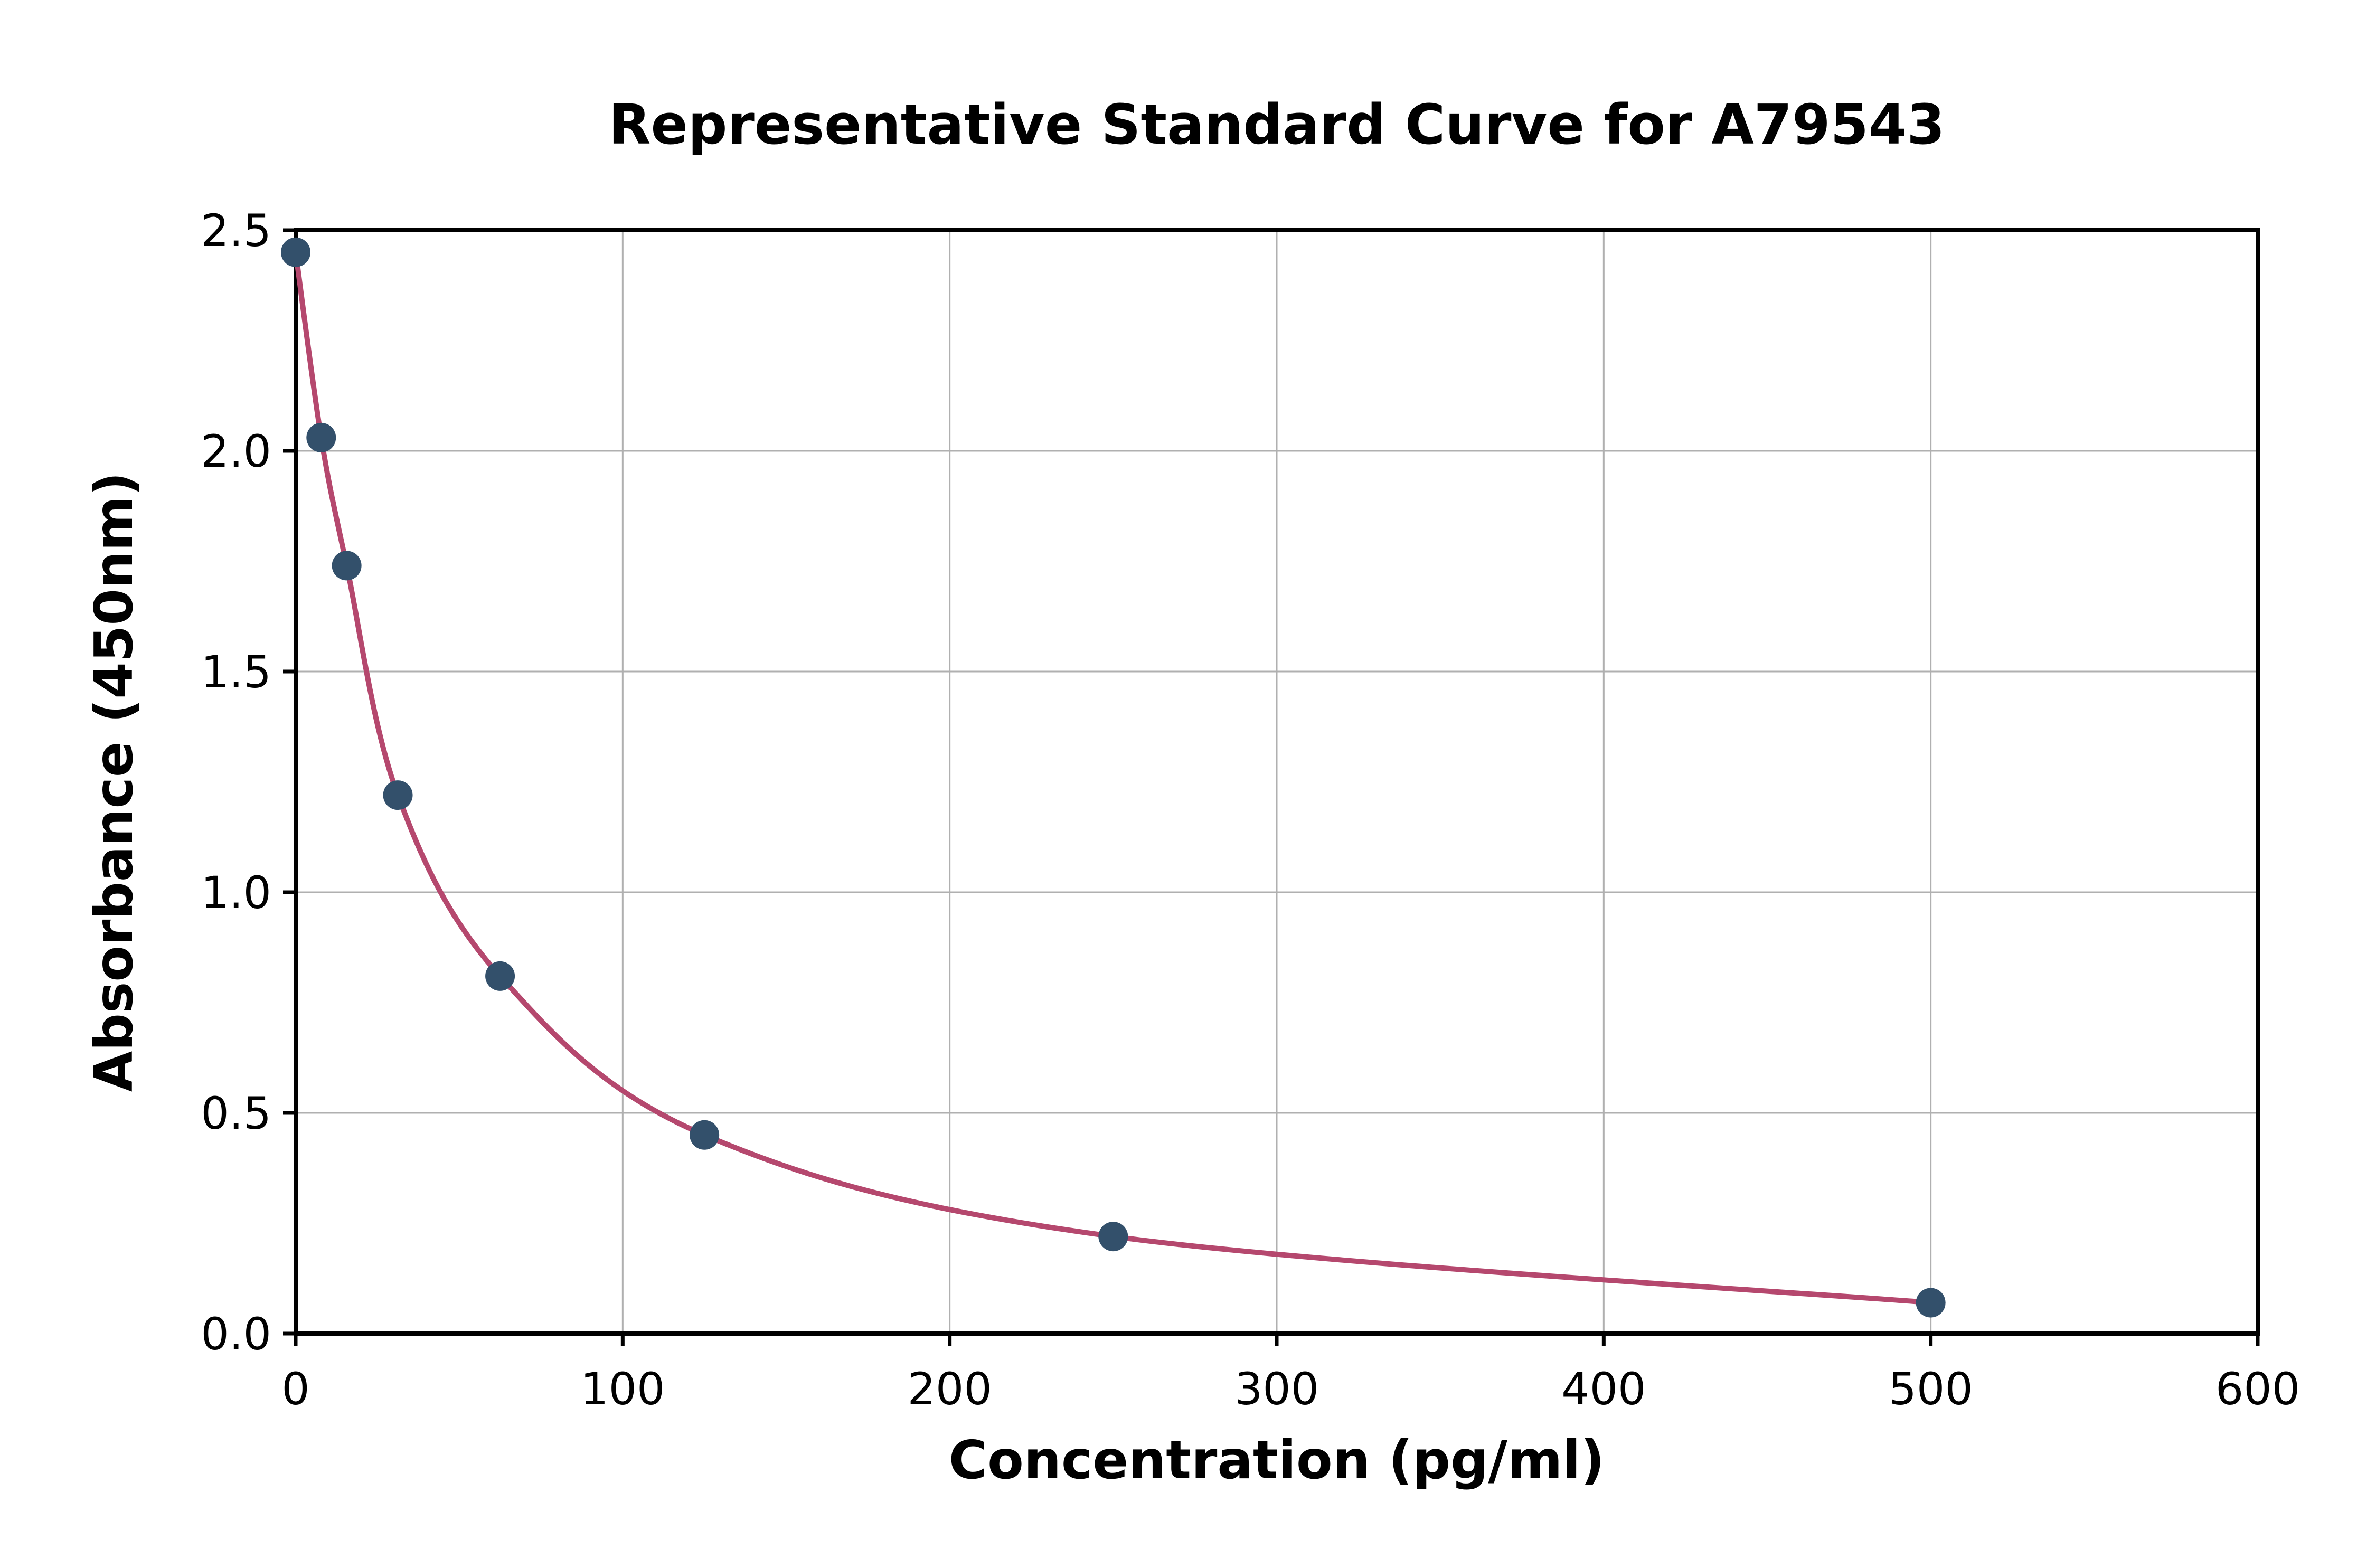 This screenshot has width=2376, height=1568. I want to click on x-tick-label: 0, so click(295, 1389).